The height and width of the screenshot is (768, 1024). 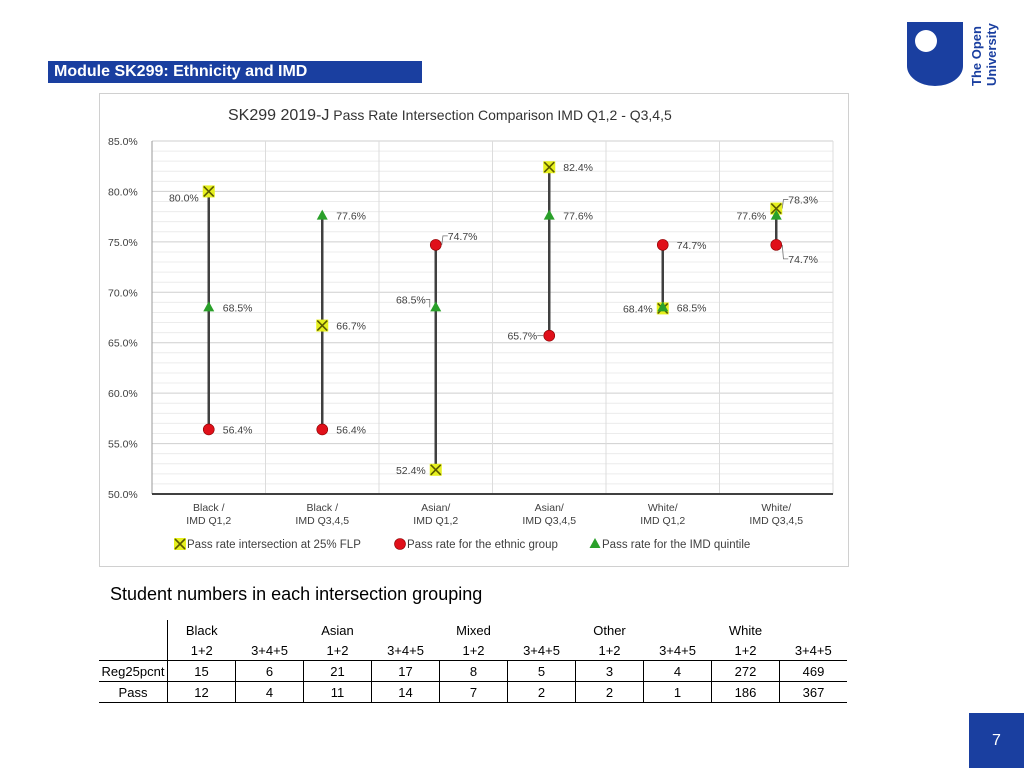 What do you see at coordinates (400, 544) in the screenshot?
I see `legend-marker-ethnic-group` at bounding box center [400, 544].